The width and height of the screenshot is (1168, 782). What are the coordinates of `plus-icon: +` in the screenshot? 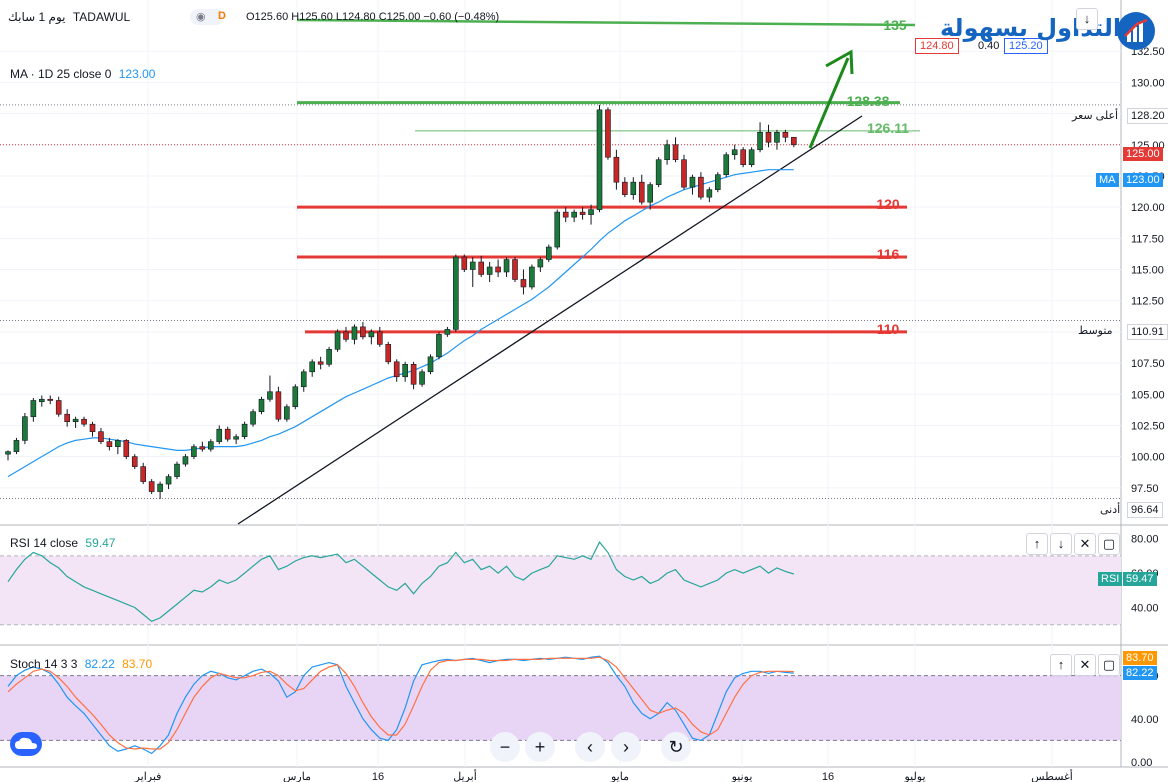 It's located at (540, 747).